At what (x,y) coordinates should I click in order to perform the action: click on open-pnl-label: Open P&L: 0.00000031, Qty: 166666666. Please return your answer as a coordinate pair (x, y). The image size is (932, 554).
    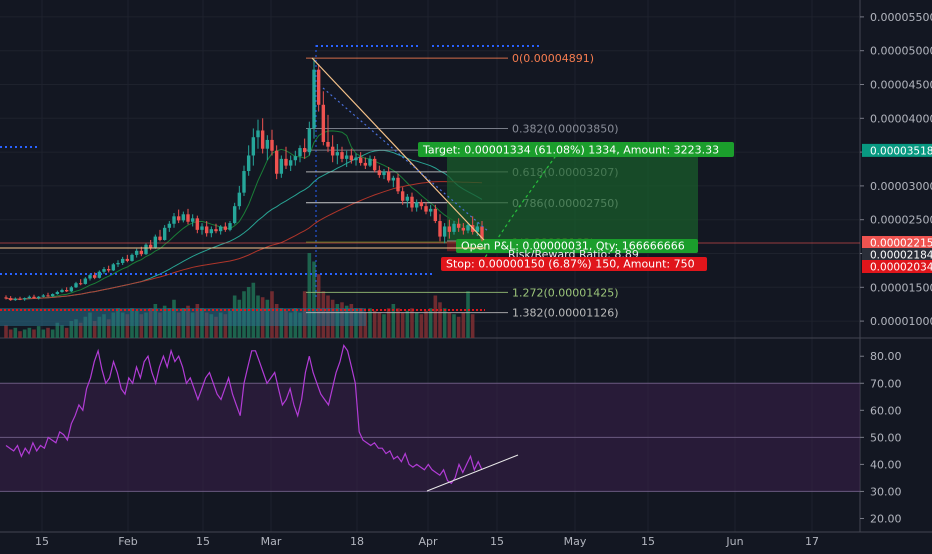
    Looking at the image, I should click on (573, 246).